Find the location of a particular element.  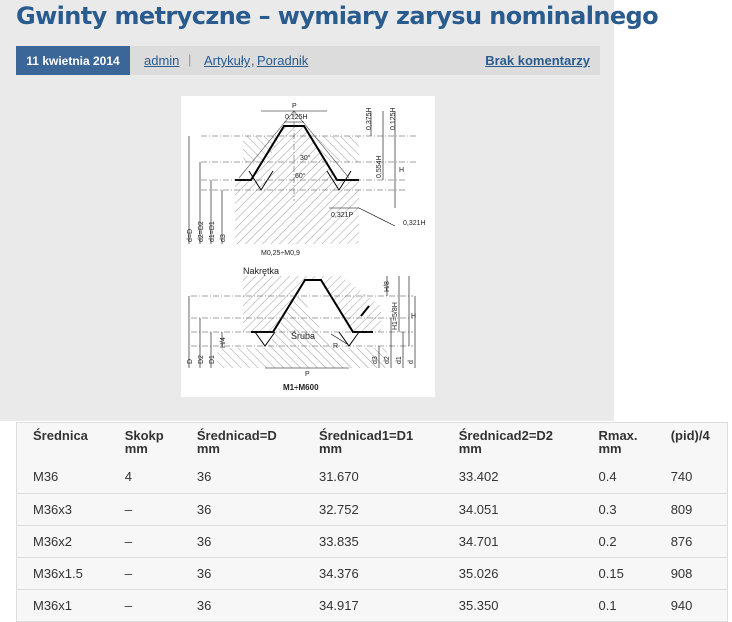

table-cell: 32.752 is located at coordinates (372, 509).